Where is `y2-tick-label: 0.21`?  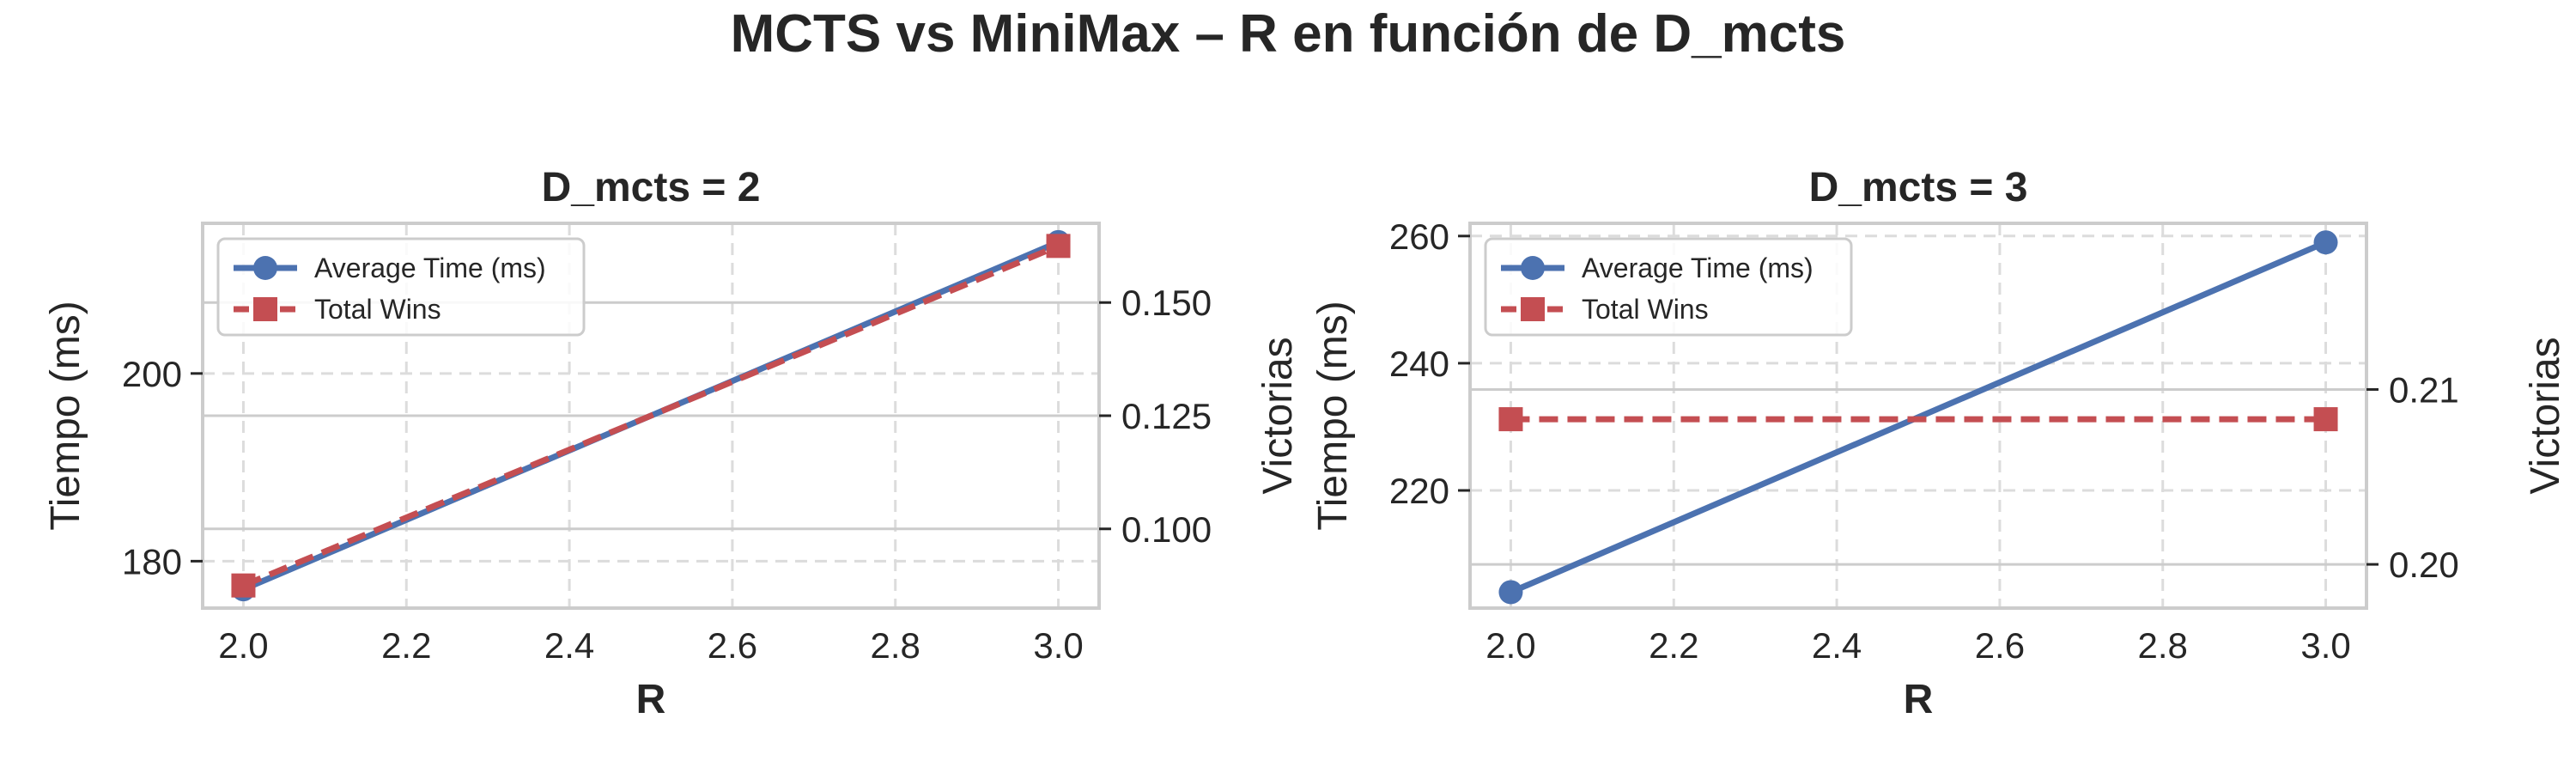 y2-tick-label: 0.21 is located at coordinates (2424, 389).